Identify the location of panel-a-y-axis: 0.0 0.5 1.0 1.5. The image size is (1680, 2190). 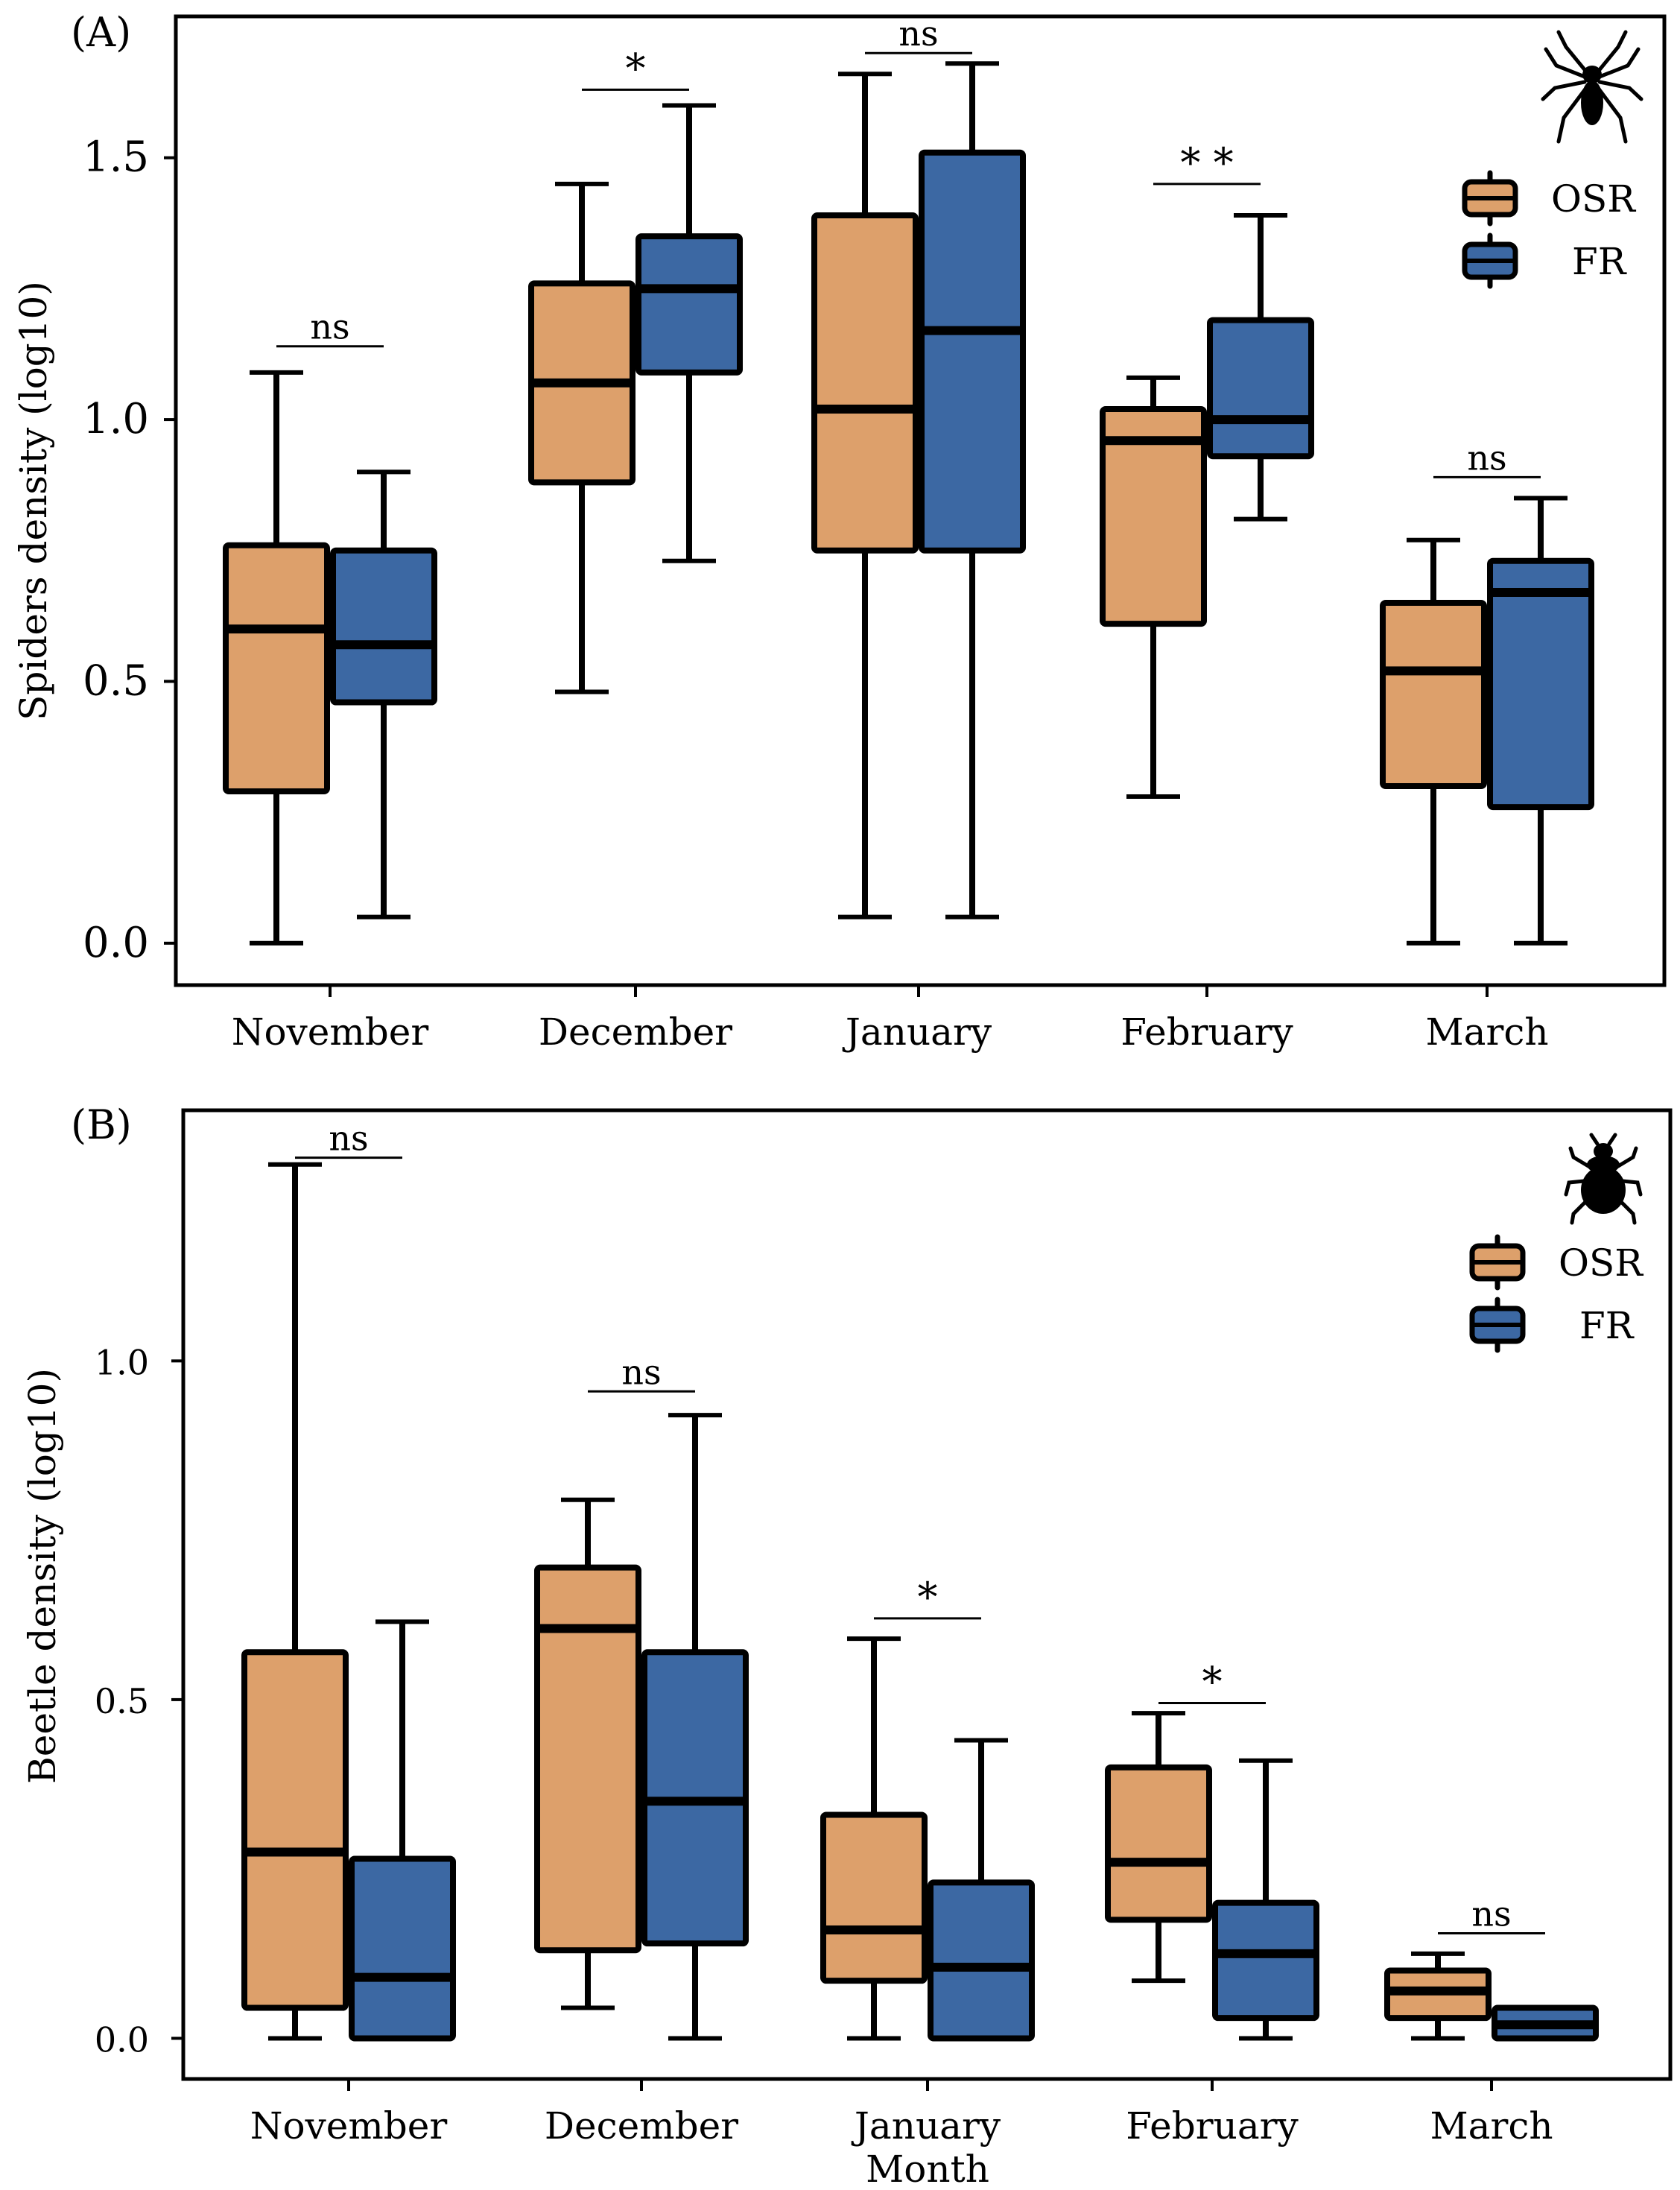
(129, 550).